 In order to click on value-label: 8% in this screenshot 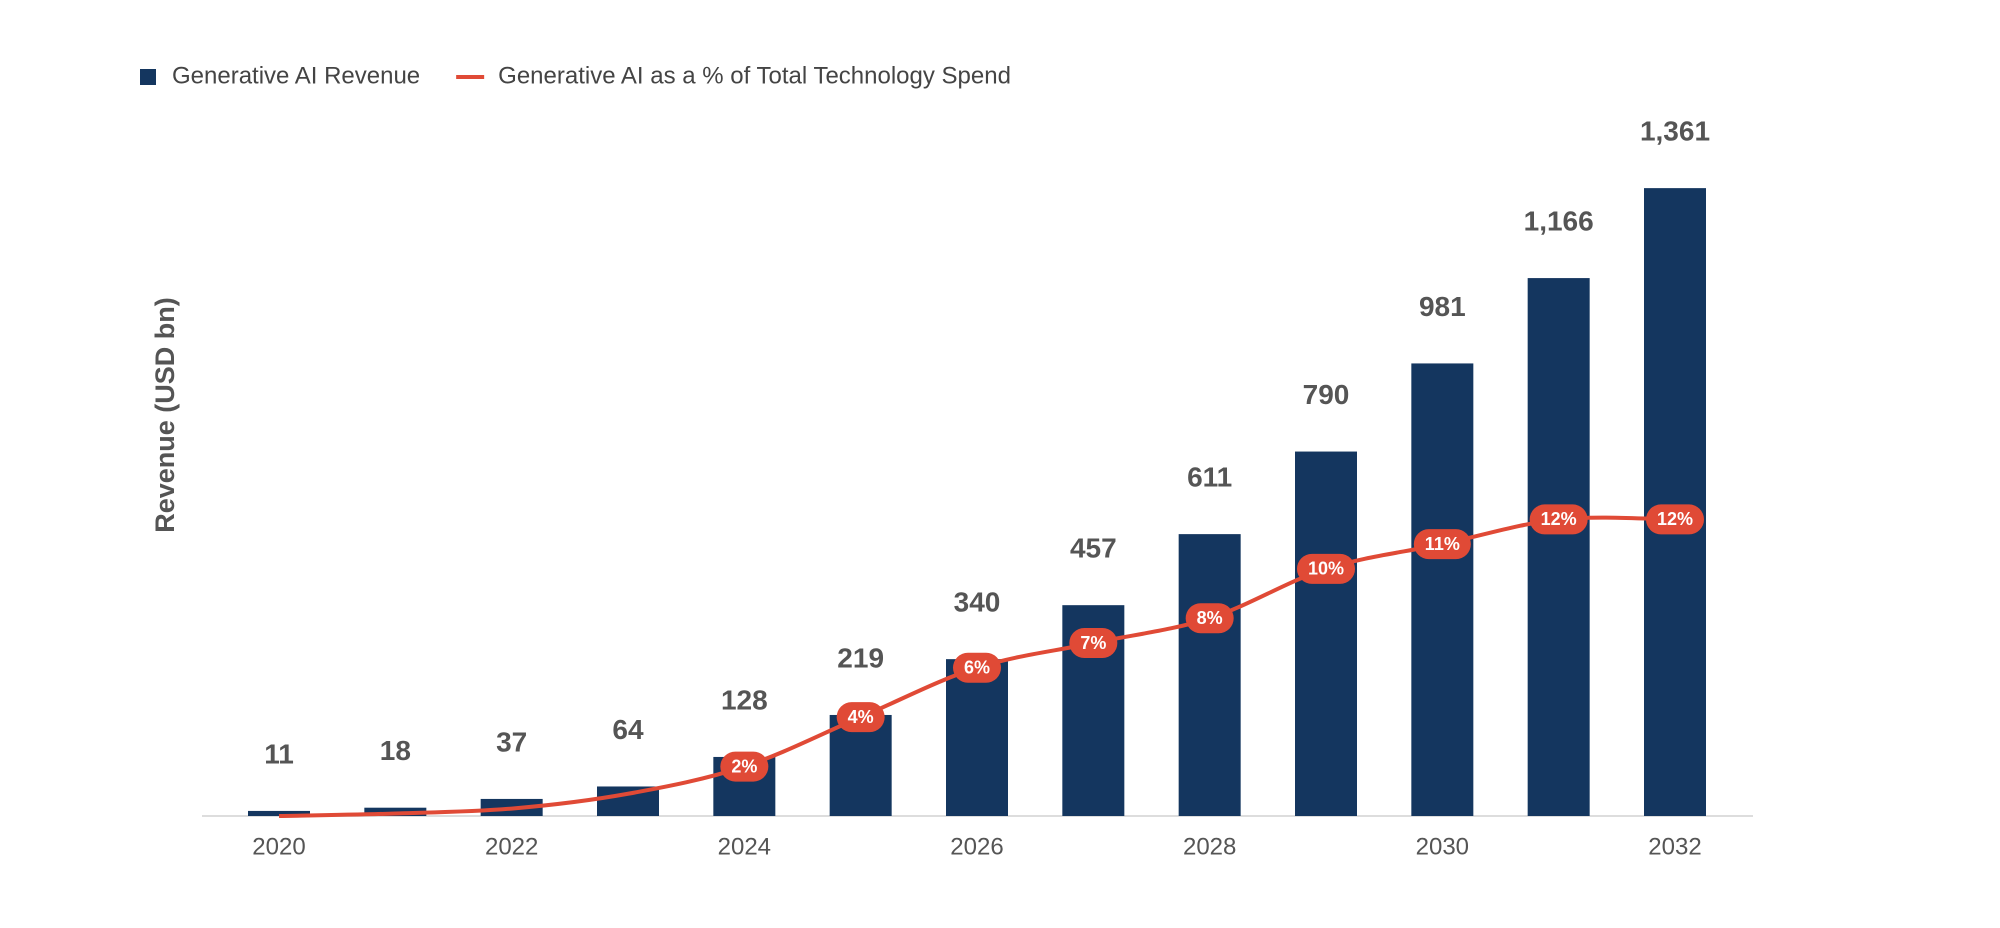, I will do `click(1210, 618)`.